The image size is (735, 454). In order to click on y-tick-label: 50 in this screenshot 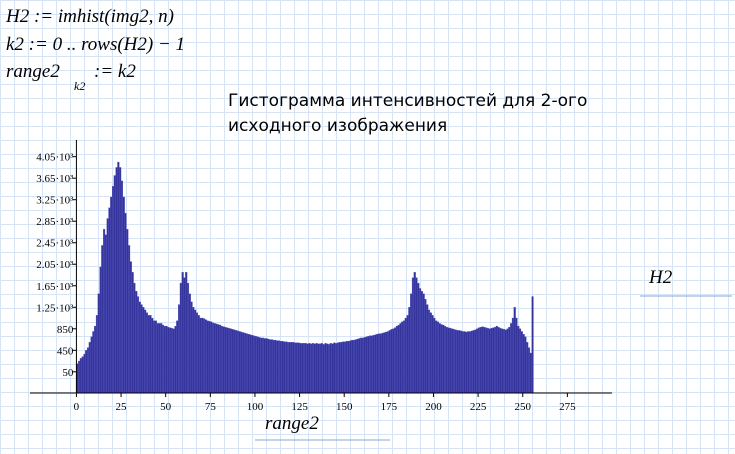, I will do `click(68, 373)`.